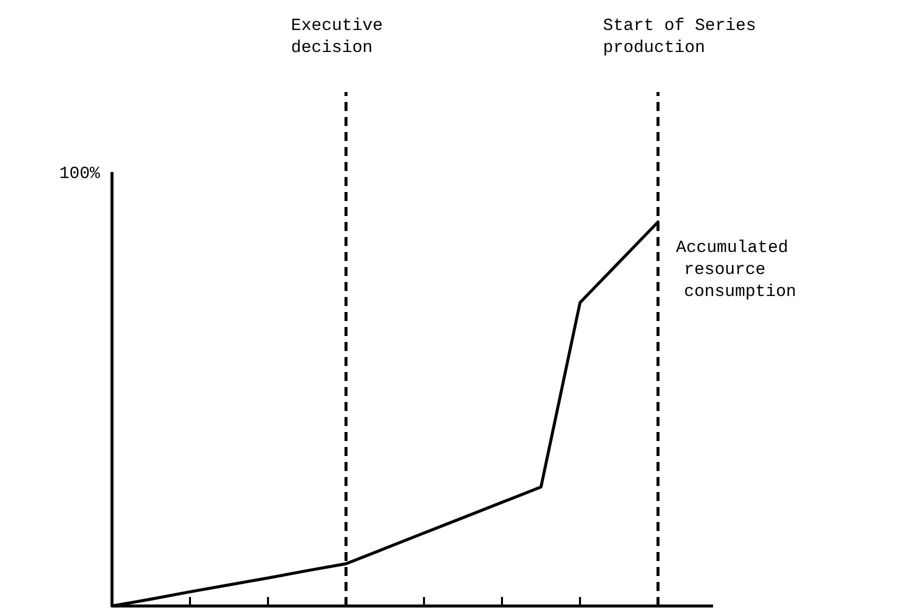  I want to click on text: Start of Series production, so click(679, 37).